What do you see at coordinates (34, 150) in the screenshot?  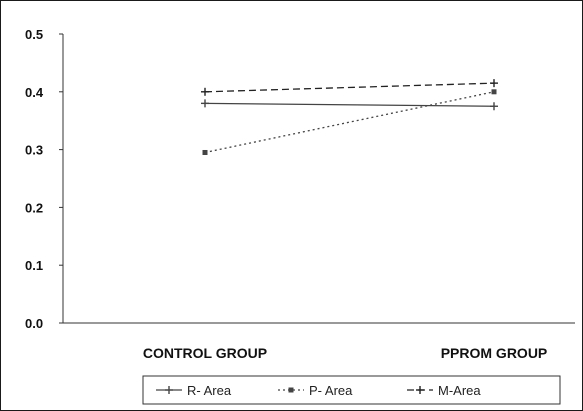 I see `y-tick-label: 0.3` at bounding box center [34, 150].